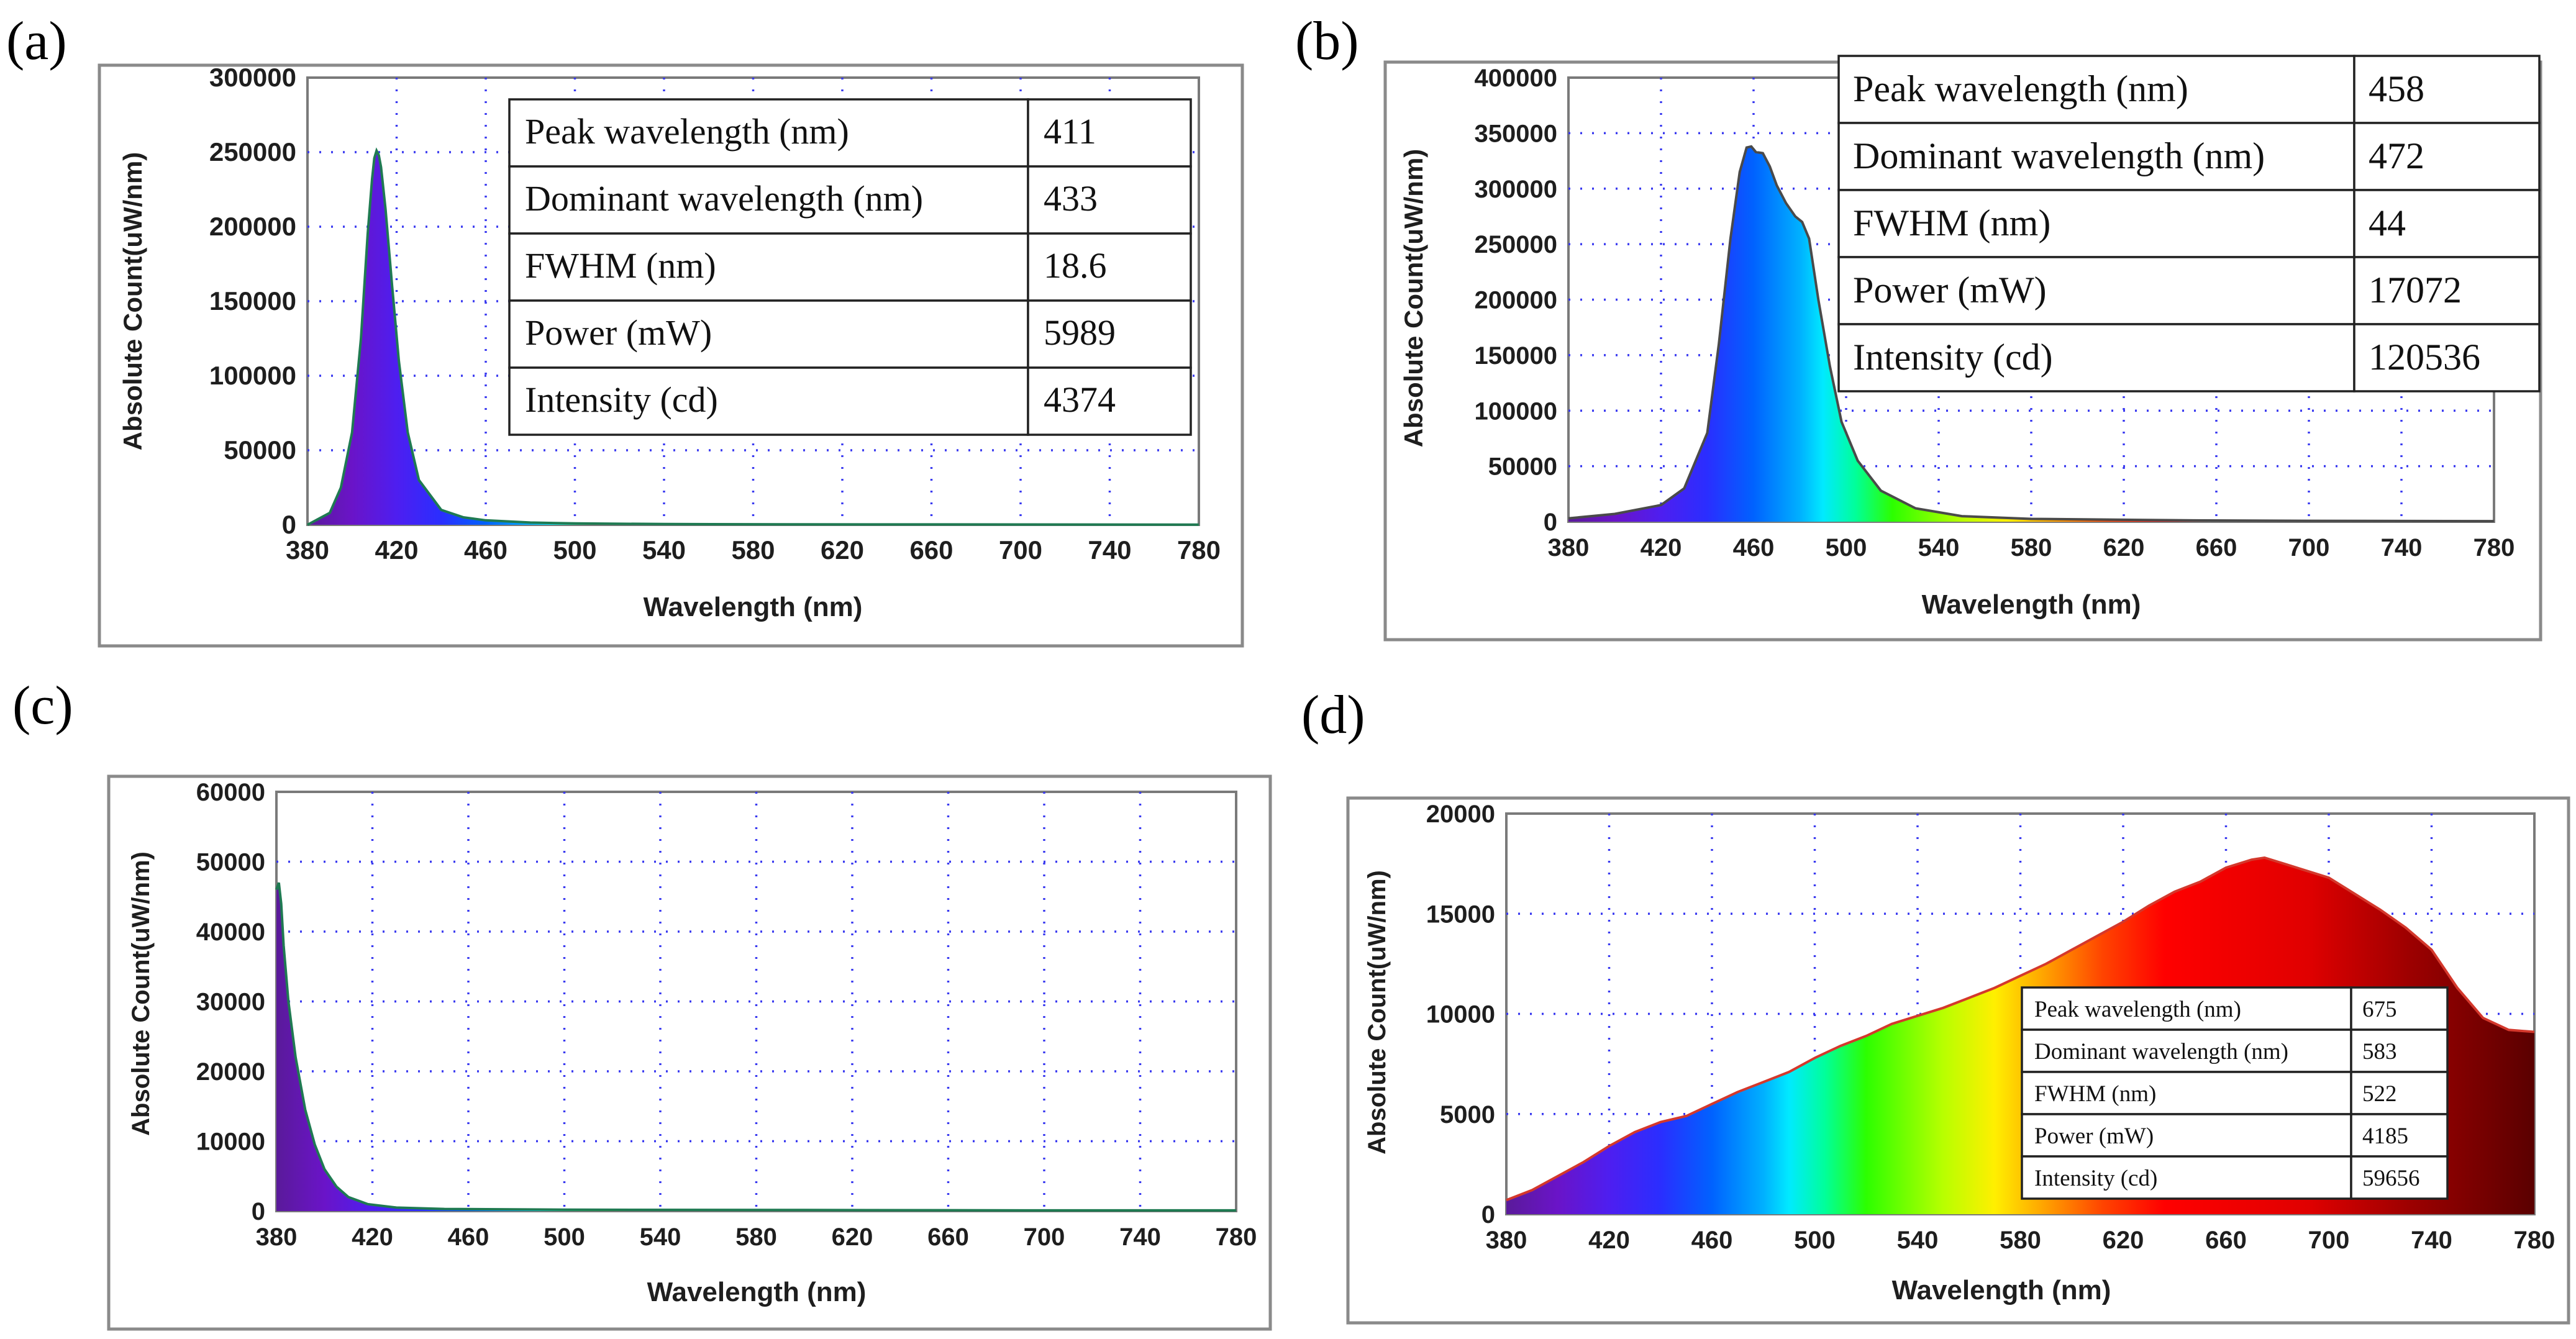 The height and width of the screenshot is (1339, 2576). Describe the element at coordinates (230, 933) in the screenshot. I see `y-tick-label: 40000` at that location.